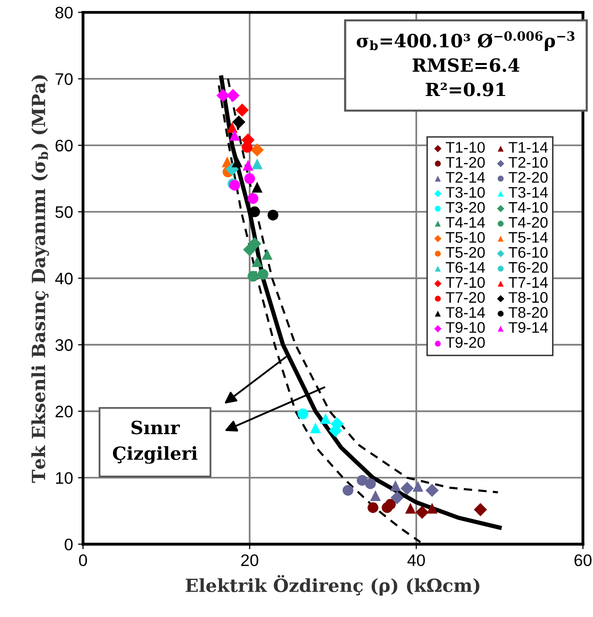  I want to click on y-tick-label: 70, so click(64, 79).